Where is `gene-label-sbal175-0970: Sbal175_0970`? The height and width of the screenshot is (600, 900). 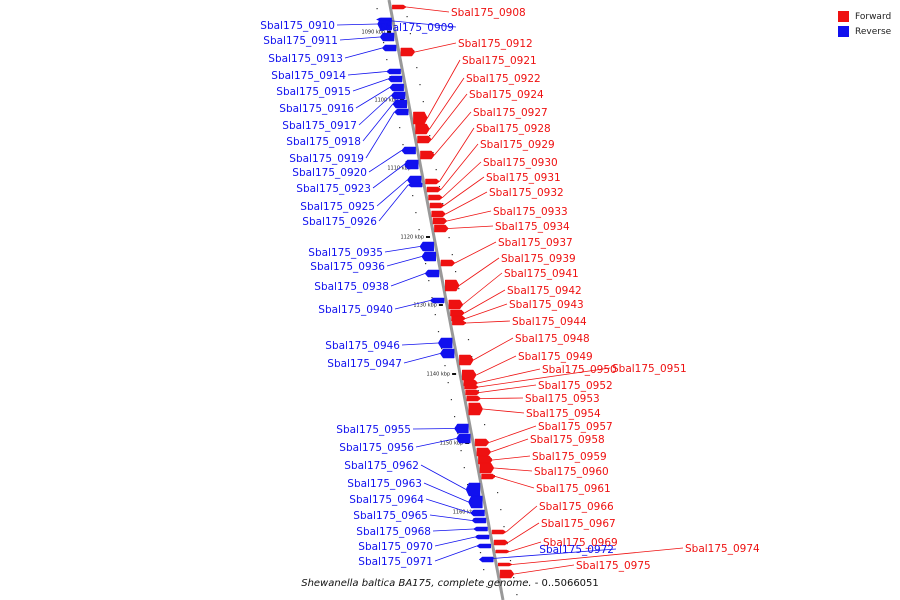
gene-label-sbal175-0970: Sbal175_0970 is located at coordinates (395, 547).